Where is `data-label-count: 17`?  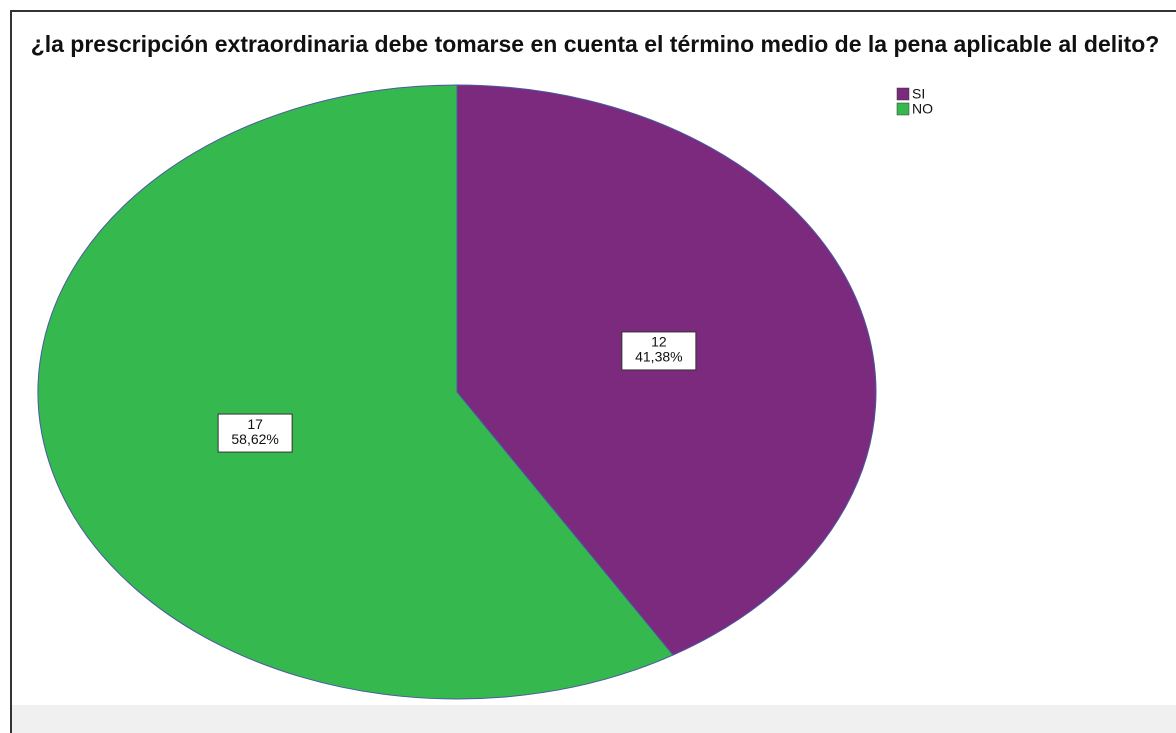
data-label-count: 17 is located at coordinates (255, 424).